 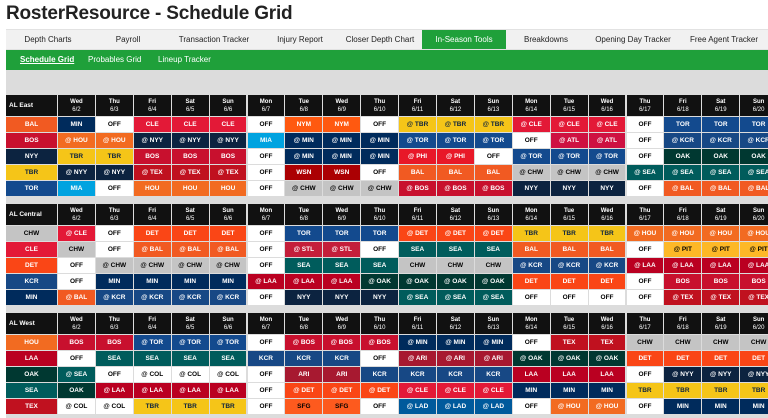 What do you see at coordinates (493, 188) in the screenshot?
I see `game-cell: @ BOS` at bounding box center [493, 188].